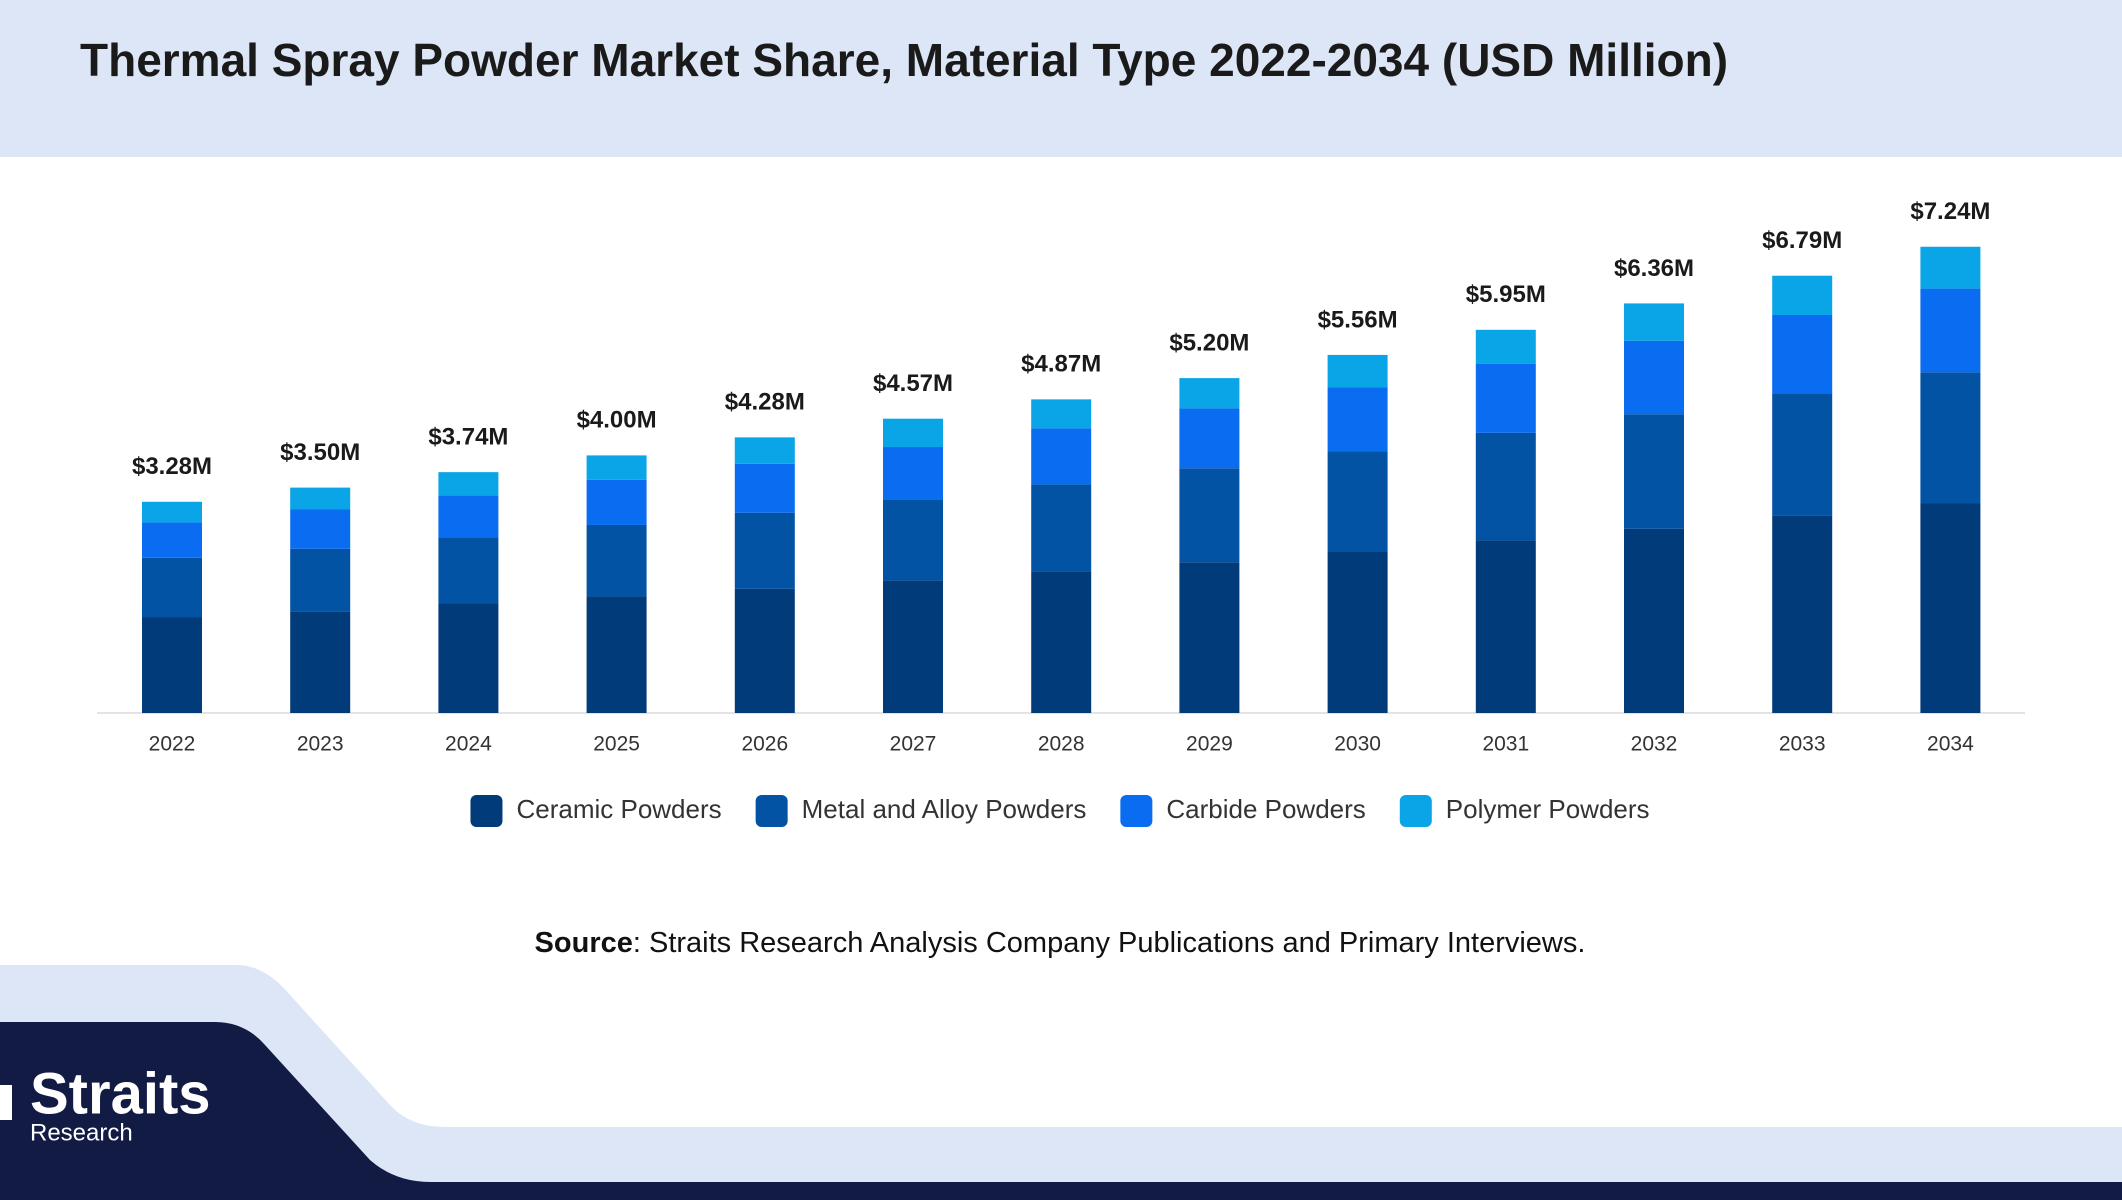  Describe the element at coordinates (468, 436) in the screenshot. I see `total-label: $3.74M` at that location.